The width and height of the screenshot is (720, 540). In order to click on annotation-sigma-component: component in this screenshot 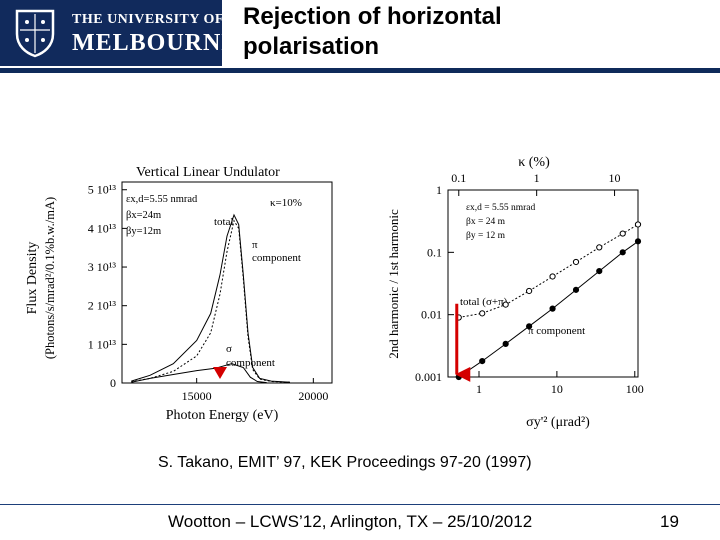, I will do `click(250, 363)`.